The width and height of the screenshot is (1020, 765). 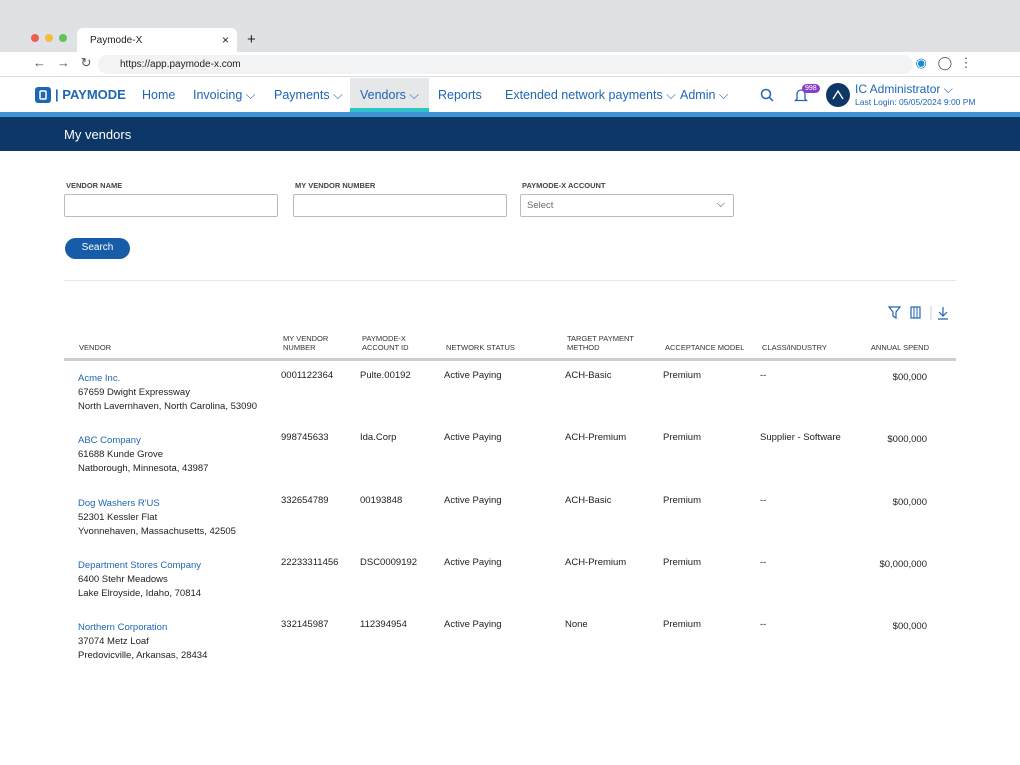 I want to click on nav-item: Admin ⌵, so click(x=704, y=95).